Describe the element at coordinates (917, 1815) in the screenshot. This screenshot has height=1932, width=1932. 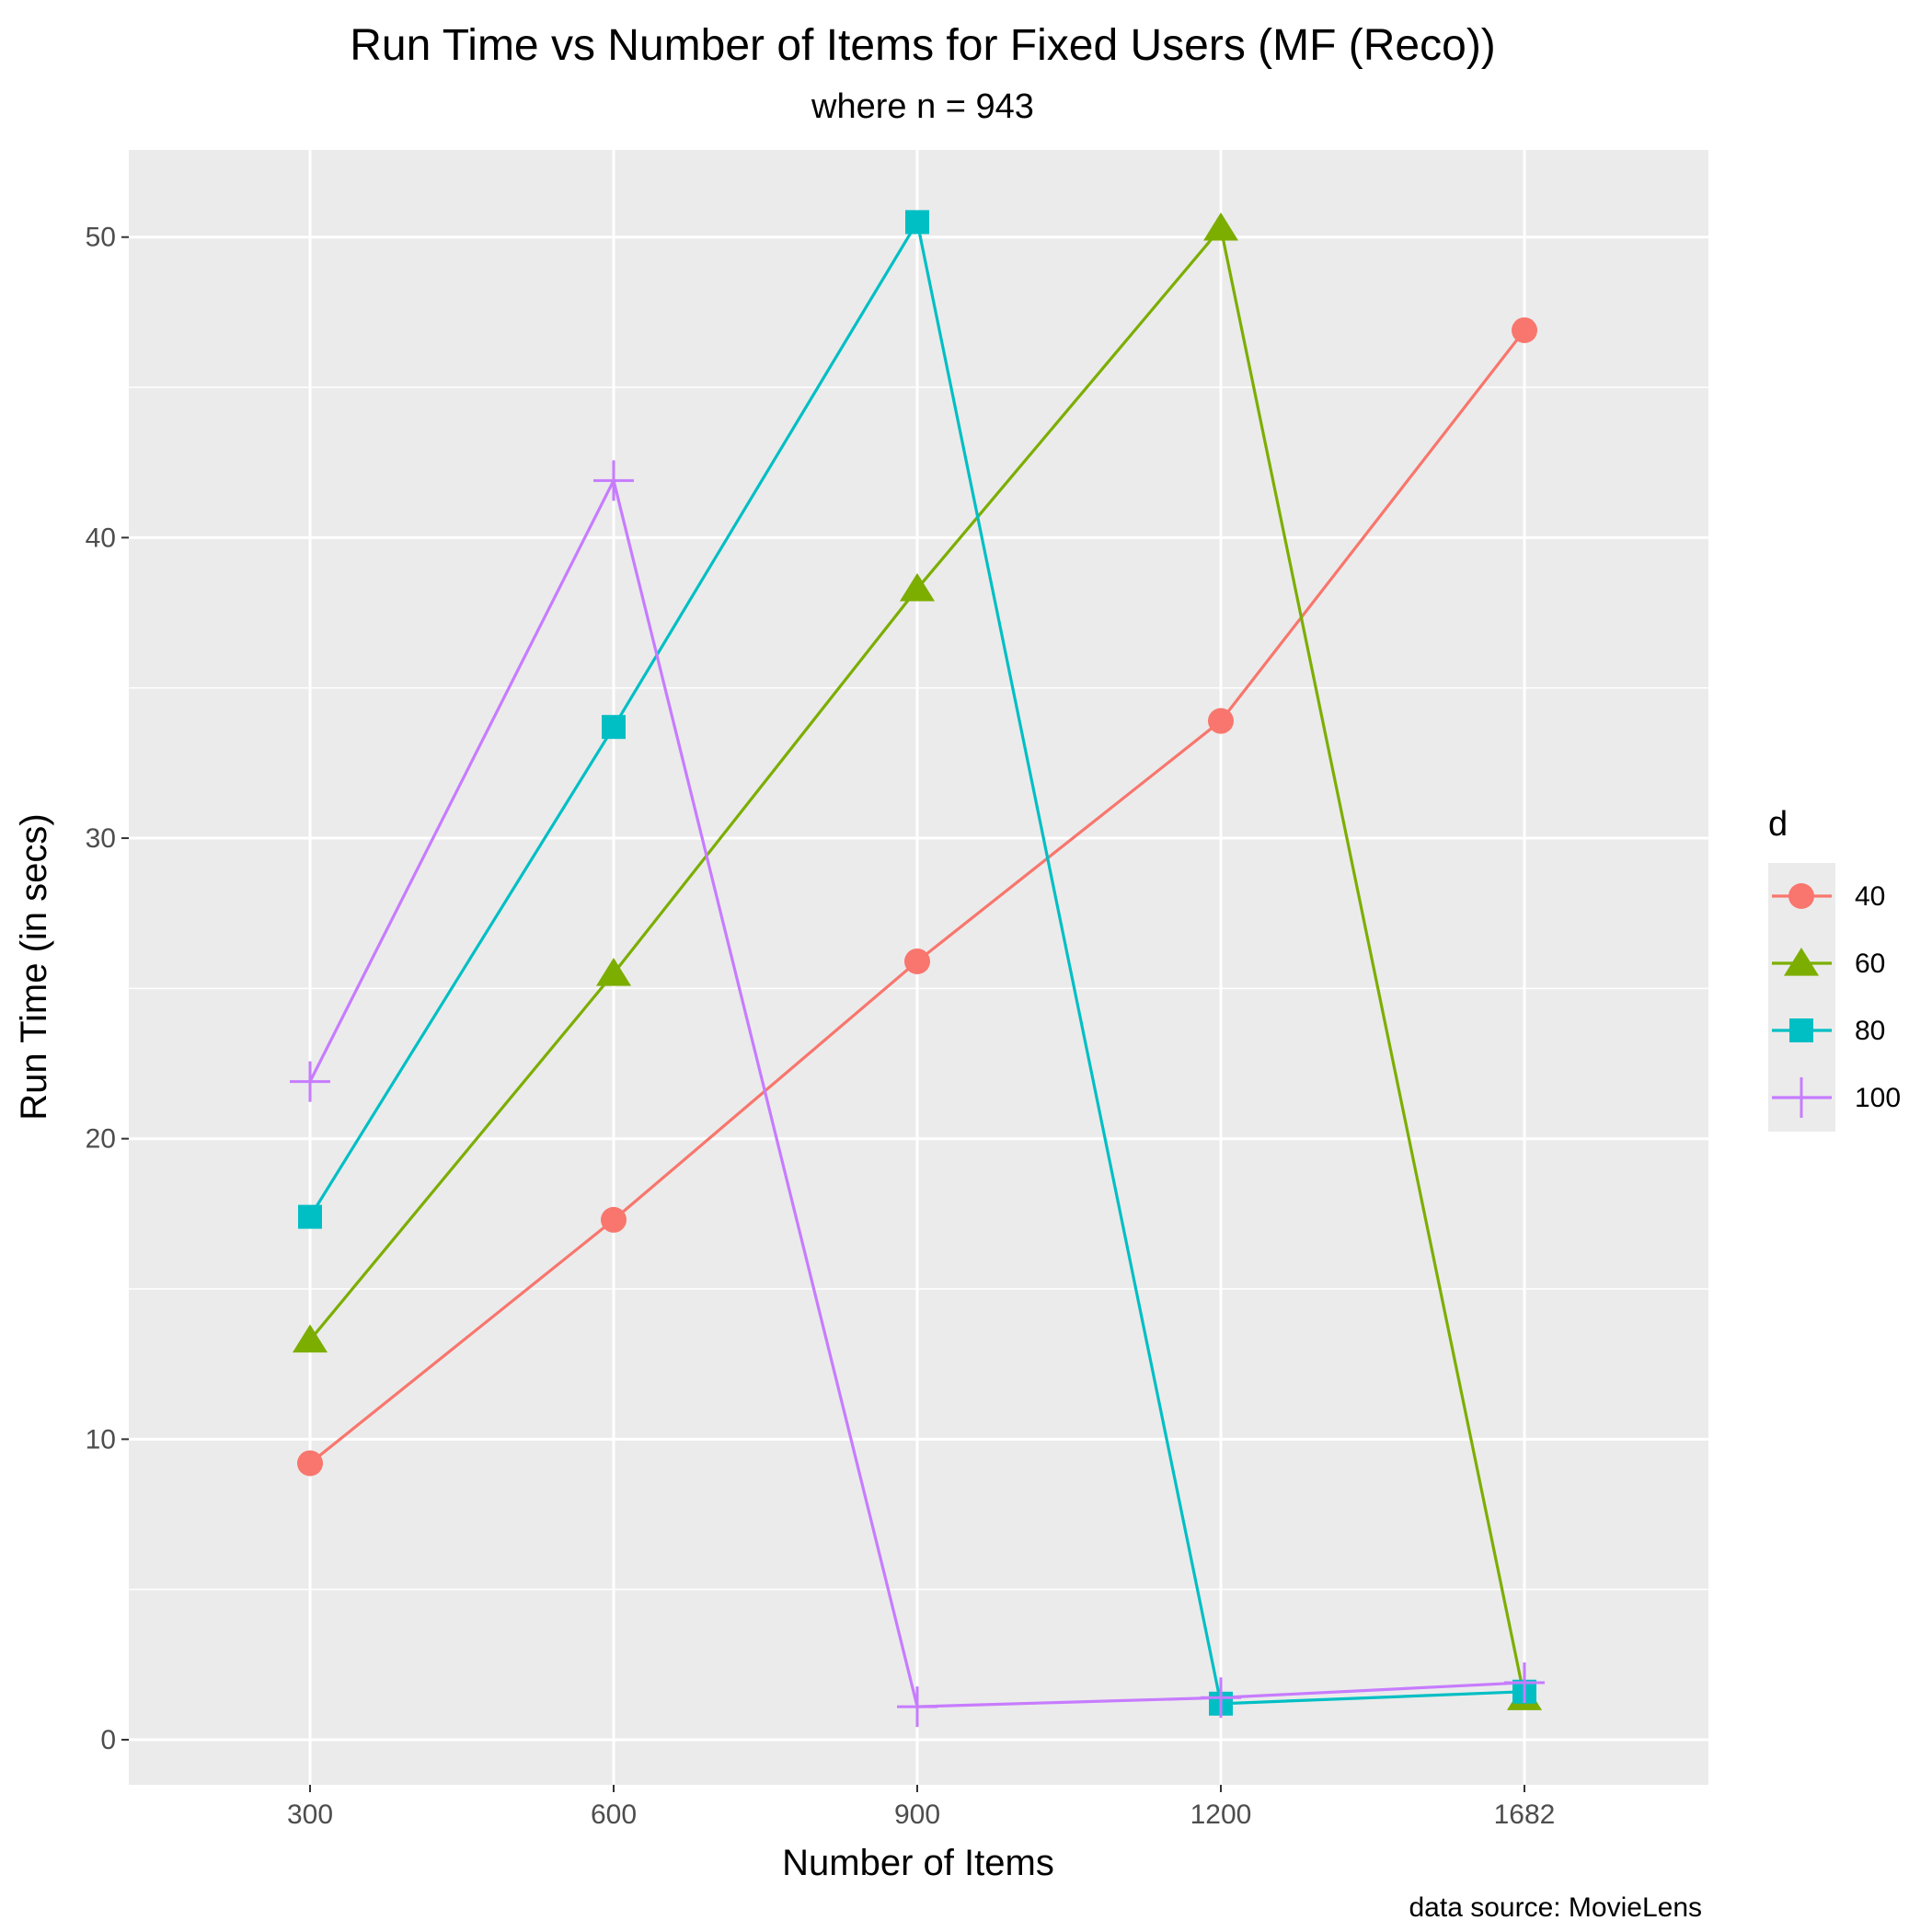
I see `x-tick-label: 900` at that location.